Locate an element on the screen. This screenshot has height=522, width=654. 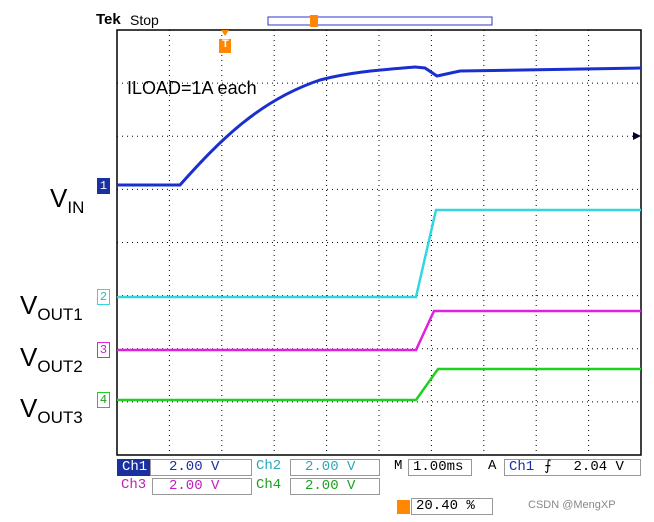
vout1-label: VOUT1 is located at coordinates (51, 307).